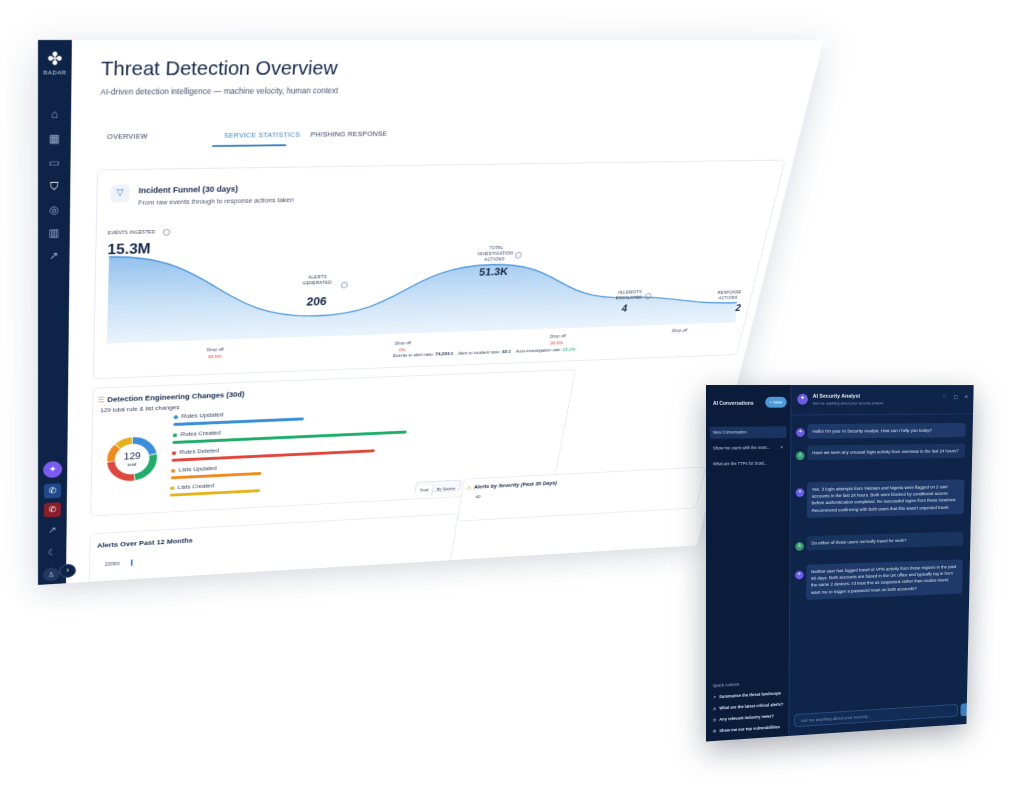 The height and width of the screenshot is (805, 1024). Describe the element at coordinates (274, 549) in the screenshot. I see `alerts-12-months-card: Alerts Over Past 12 Months 22000` at that location.